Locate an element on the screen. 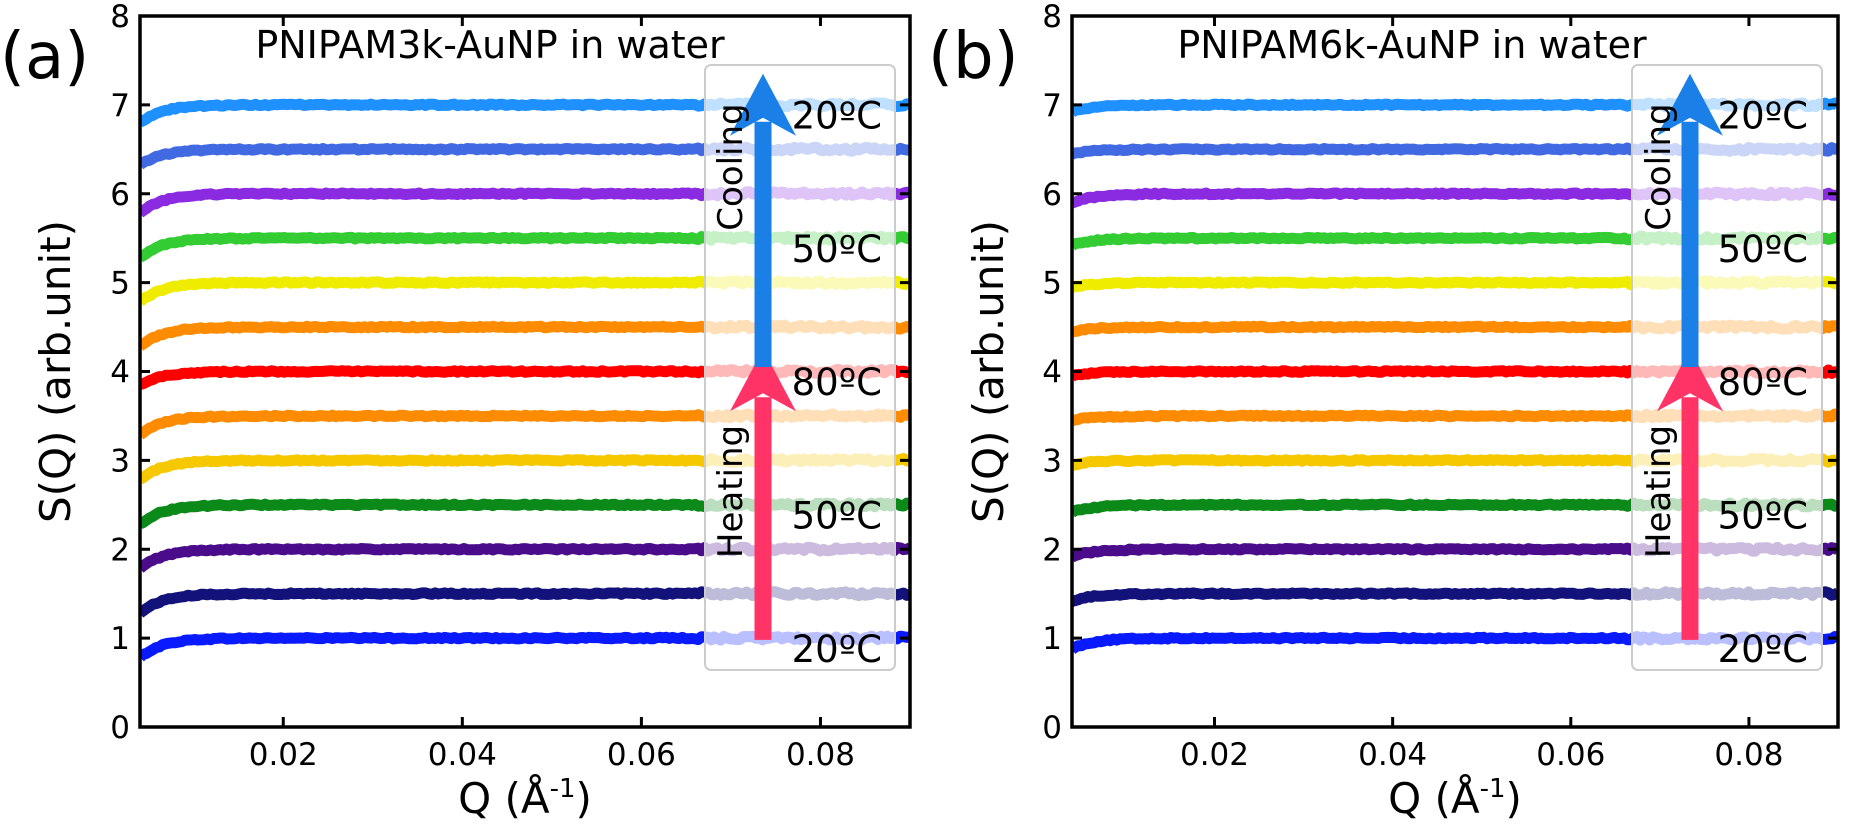  panel-title: PNIPAM6k-AuNP in water is located at coordinates (1412, 45).